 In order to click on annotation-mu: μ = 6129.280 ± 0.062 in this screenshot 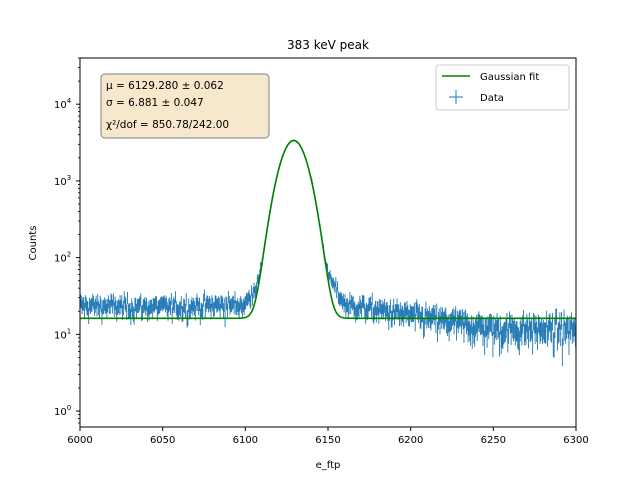, I will do `click(165, 86)`.